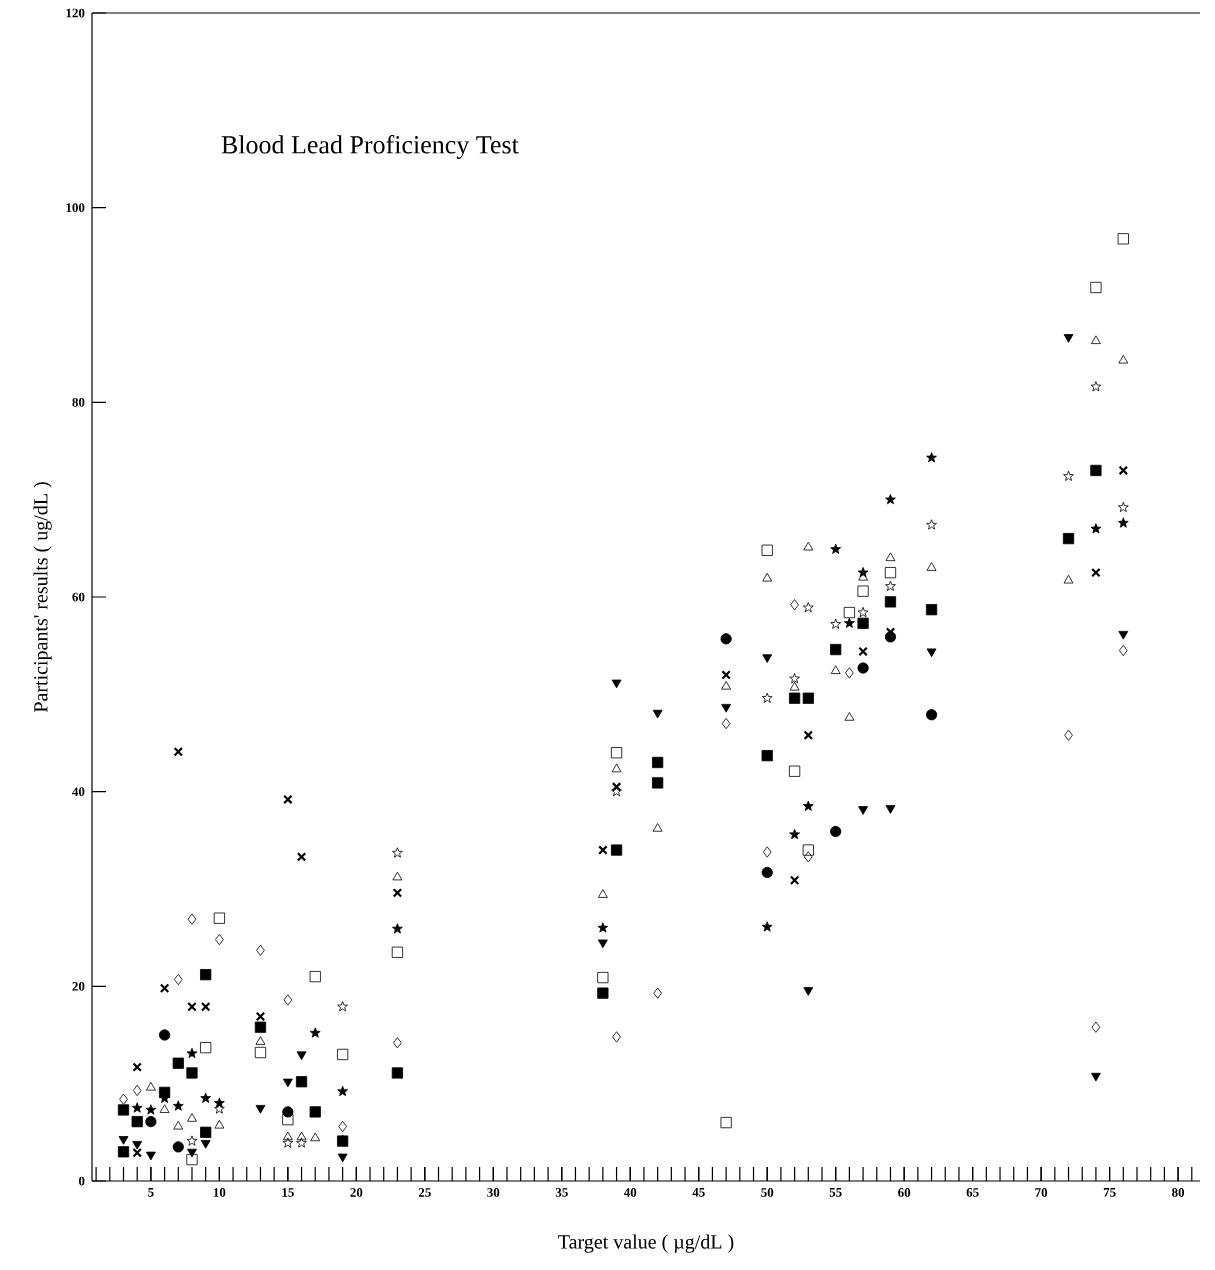  Describe the element at coordinates (78, 986) in the screenshot. I see `y-tick-label: 20` at that location.